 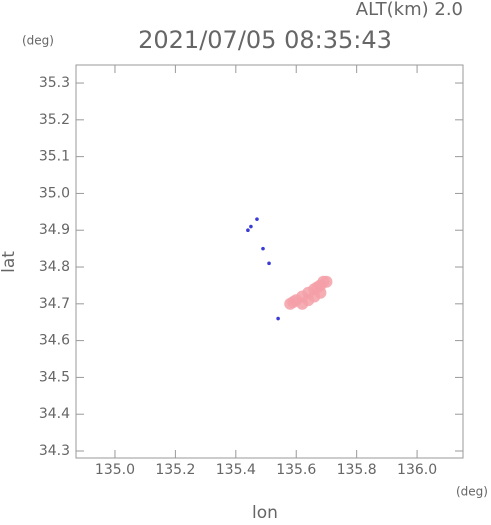 I want to click on altitude-label: ALT(km) 2.0, so click(x=409, y=10).